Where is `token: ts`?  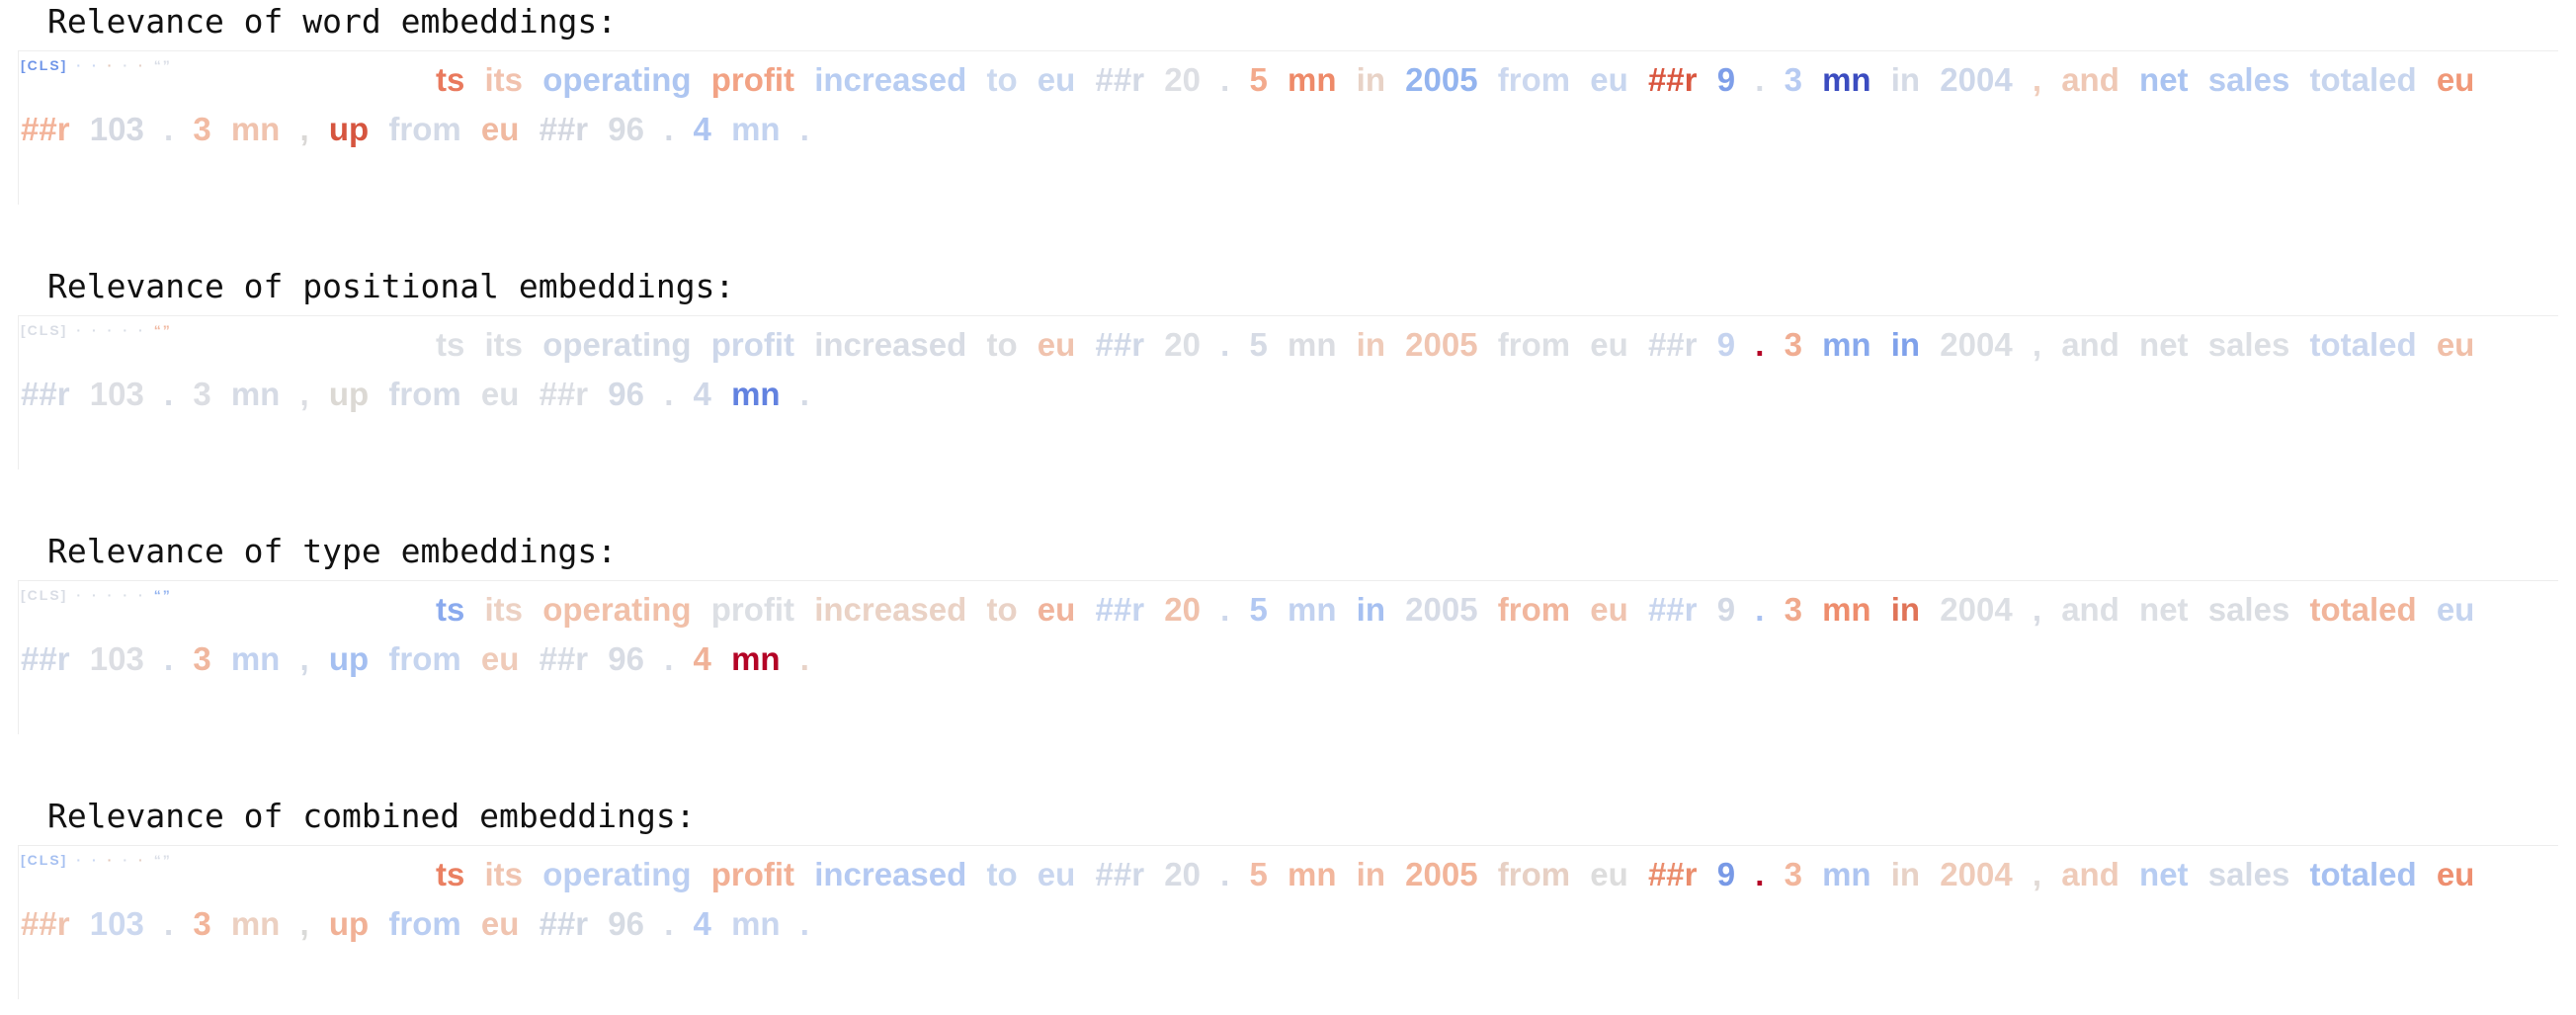 token: ts is located at coordinates (450, 344).